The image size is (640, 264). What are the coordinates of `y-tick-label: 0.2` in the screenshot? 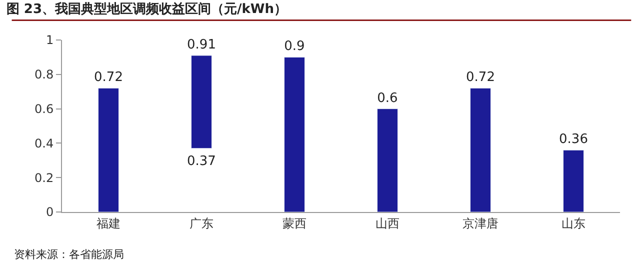 It's located at (44, 177).